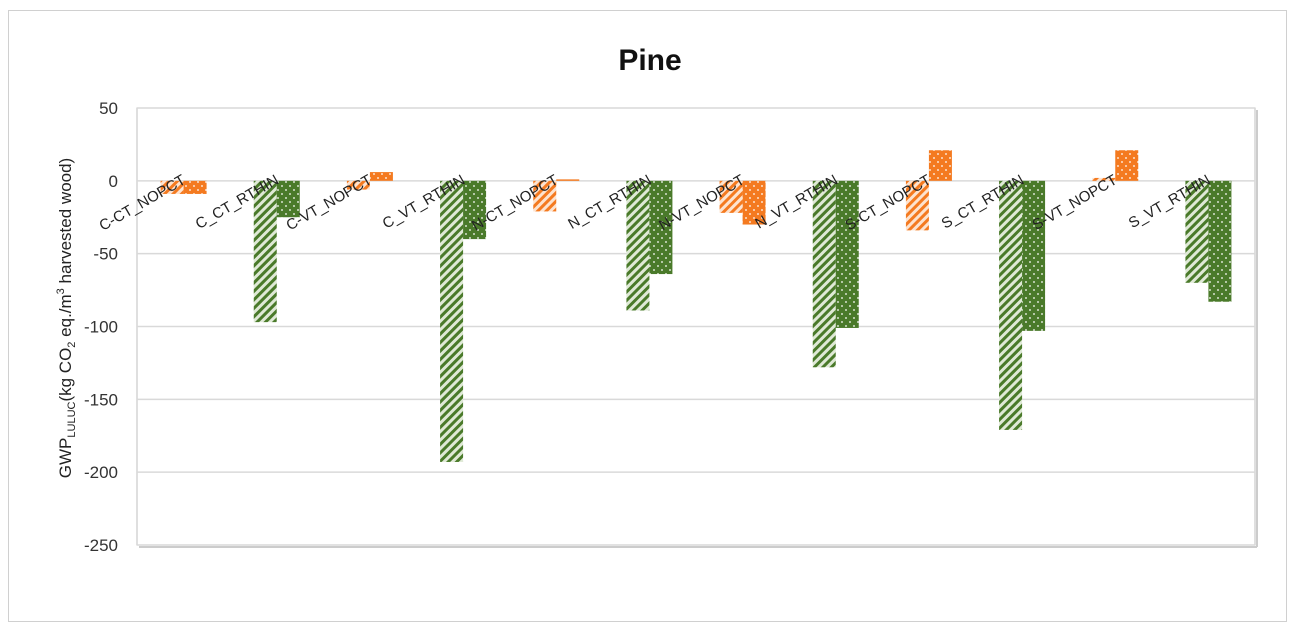 This screenshot has height=630, width=1295. I want to click on bar-s-vt-rthin-dotted, so click(1220, 241).